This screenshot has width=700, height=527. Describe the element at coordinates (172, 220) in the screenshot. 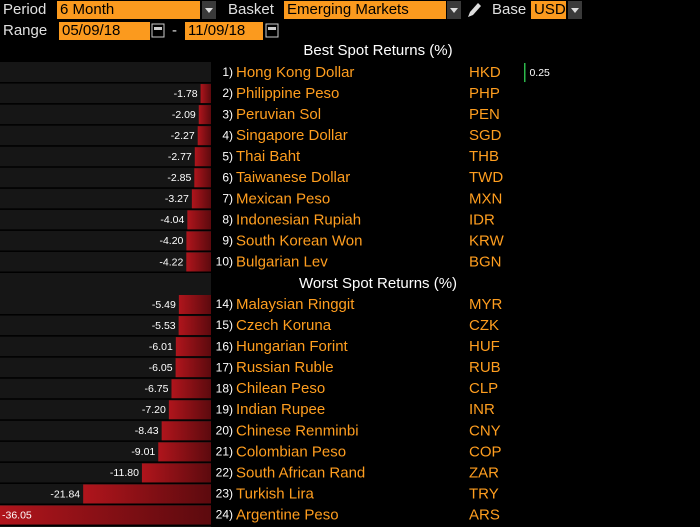

I see `value-label: -4.04` at that location.